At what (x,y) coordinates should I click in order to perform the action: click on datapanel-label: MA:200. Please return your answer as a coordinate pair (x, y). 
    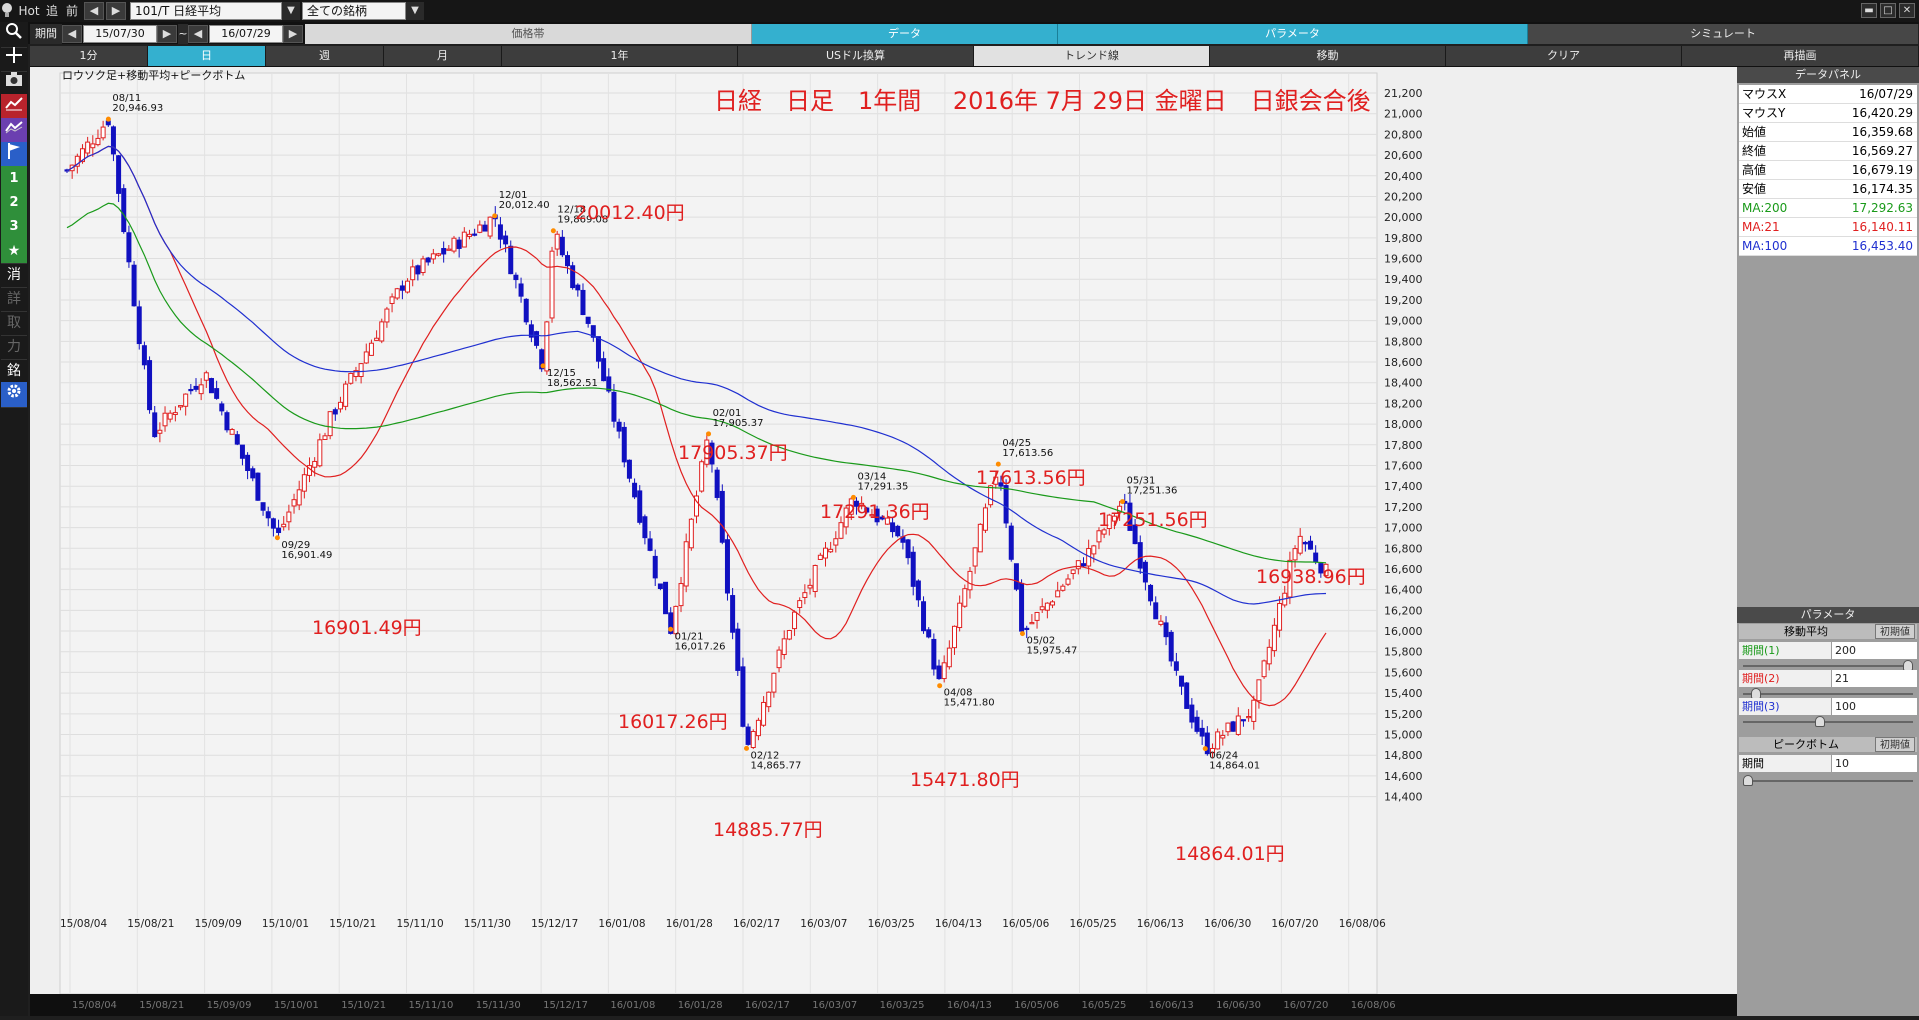
    Looking at the image, I should click on (1765, 208).